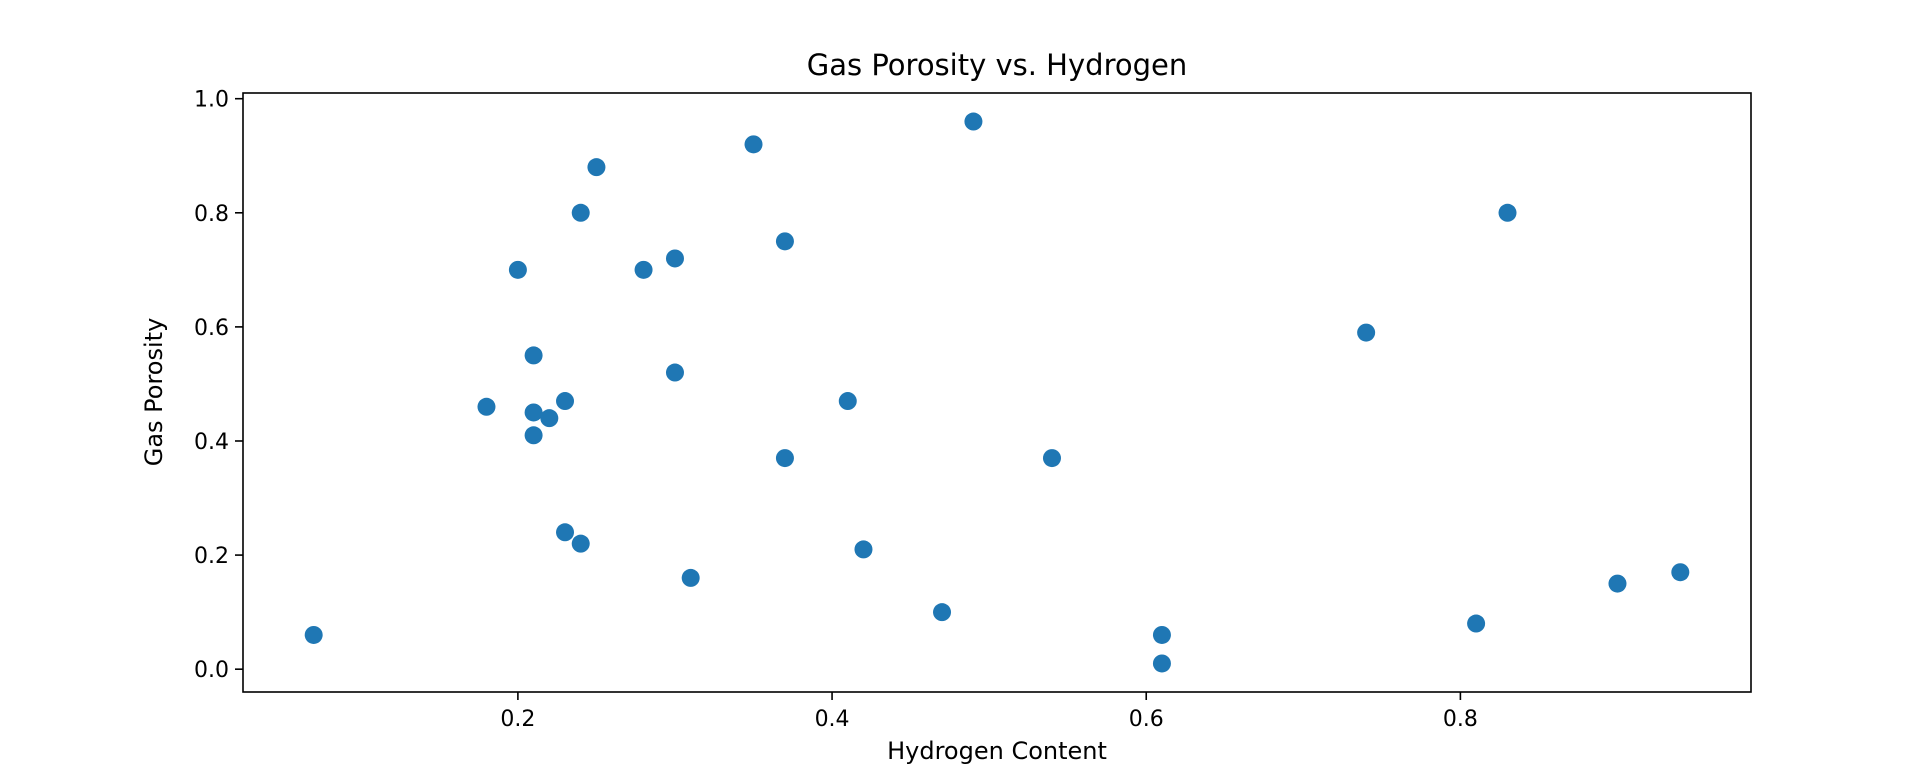 Image resolution: width=1920 pixels, height=768 pixels. What do you see at coordinates (989, 712) in the screenshot?
I see `x-axis: 0.2 0.4 0.6 0.8` at bounding box center [989, 712].